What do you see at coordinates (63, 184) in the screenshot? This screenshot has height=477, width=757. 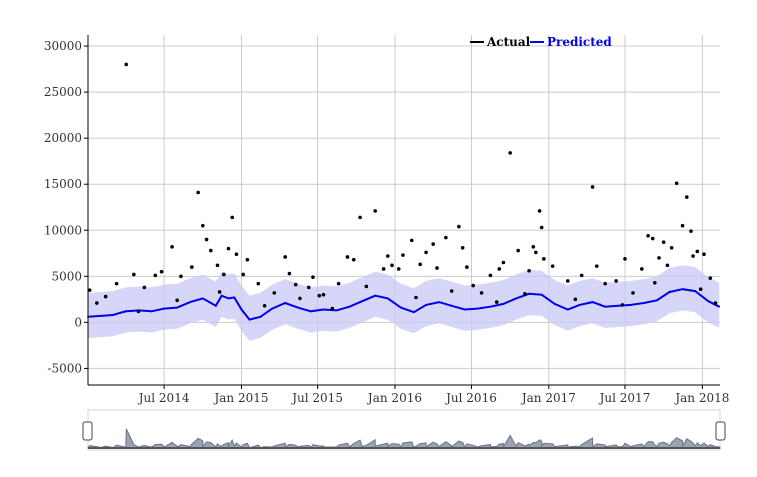 I see `y-tick-label: 15000` at bounding box center [63, 184].